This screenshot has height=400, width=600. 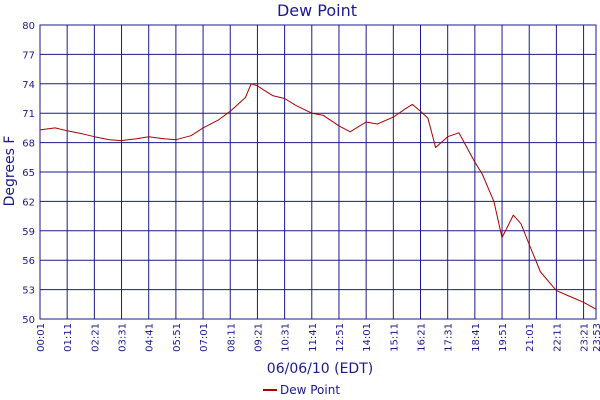 What do you see at coordinates (320, 369) in the screenshot?
I see `x-axis-label: 06/06/10 (EDT)` at bounding box center [320, 369].